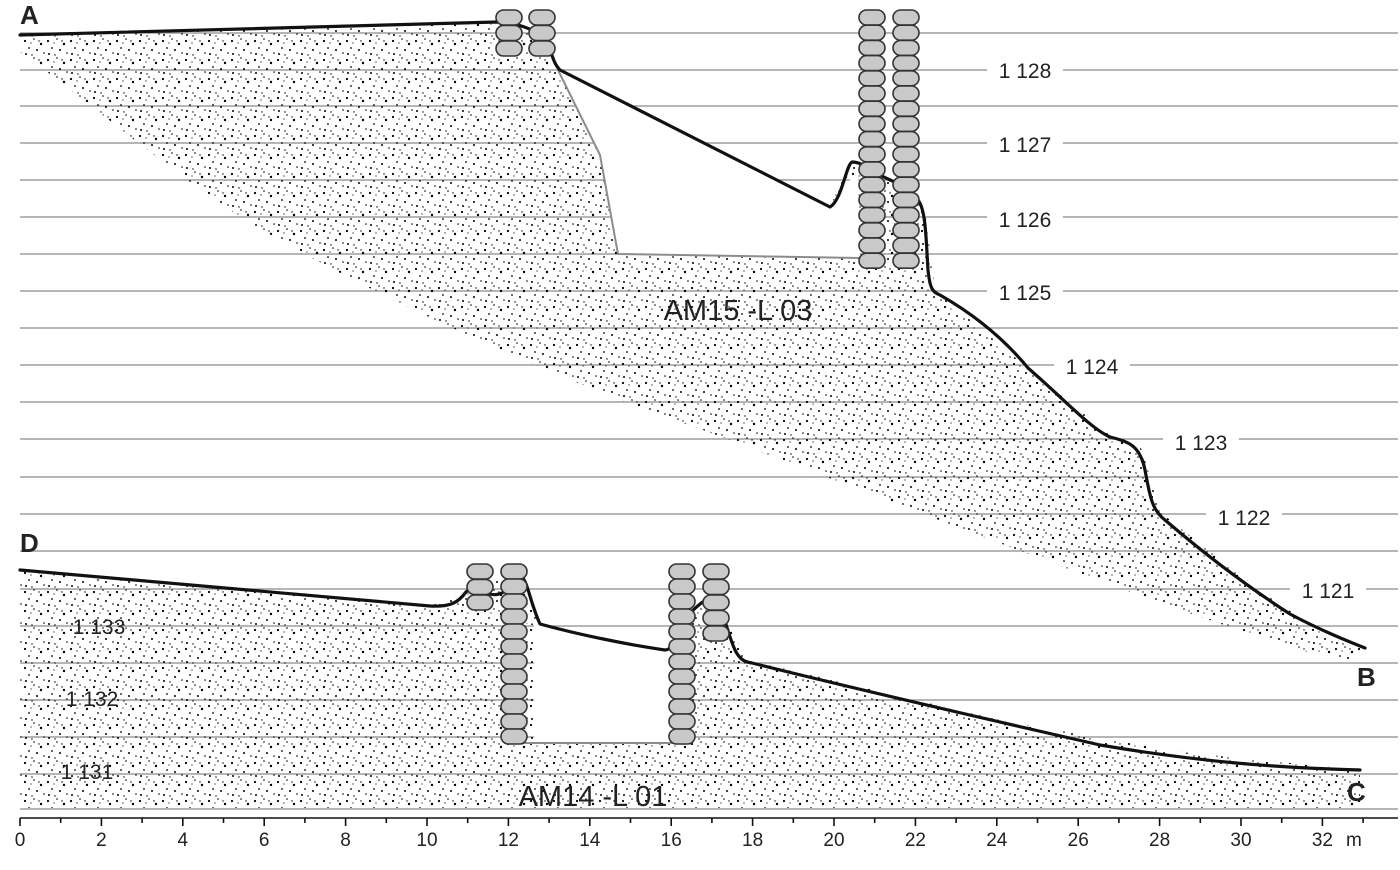 The width and height of the screenshot is (1400, 870). What do you see at coordinates (29, 543) in the screenshot?
I see `label-d: D` at bounding box center [29, 543].